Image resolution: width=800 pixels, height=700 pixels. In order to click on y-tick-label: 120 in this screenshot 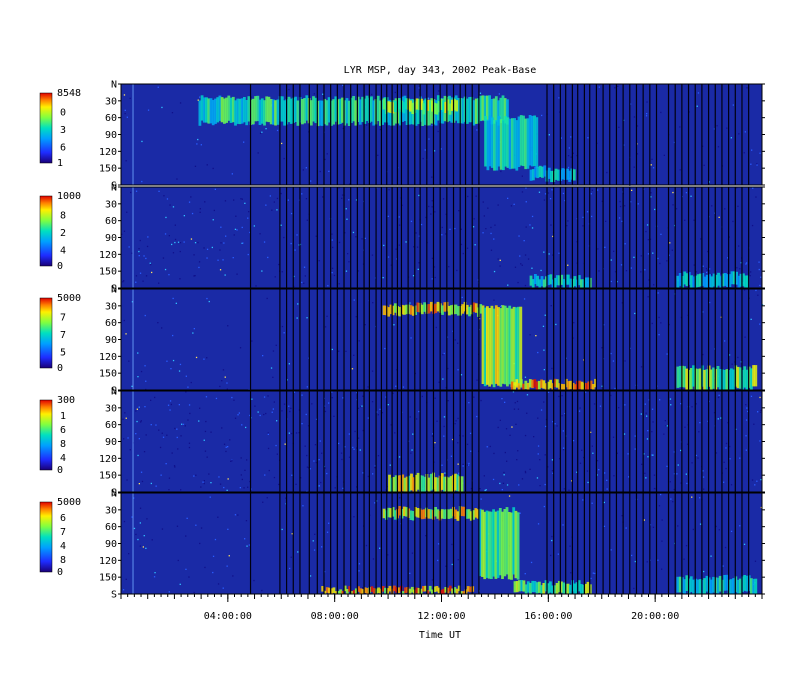, I will do `click(108, 561)`.